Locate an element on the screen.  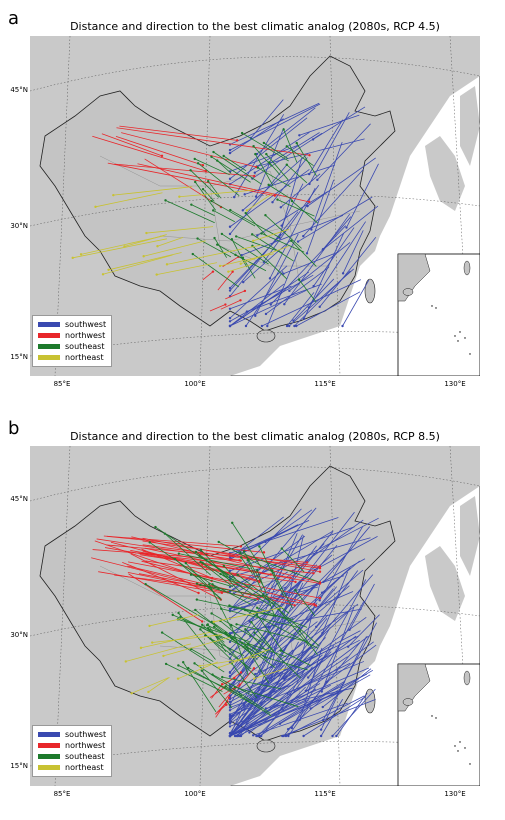
panel-a-lon-100: 100°E is located at coordinates (195, 384).